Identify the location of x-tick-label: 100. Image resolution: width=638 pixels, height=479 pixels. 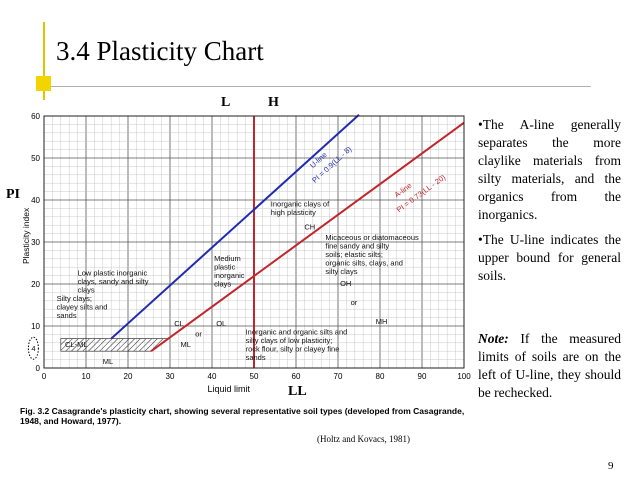
(464, 376).